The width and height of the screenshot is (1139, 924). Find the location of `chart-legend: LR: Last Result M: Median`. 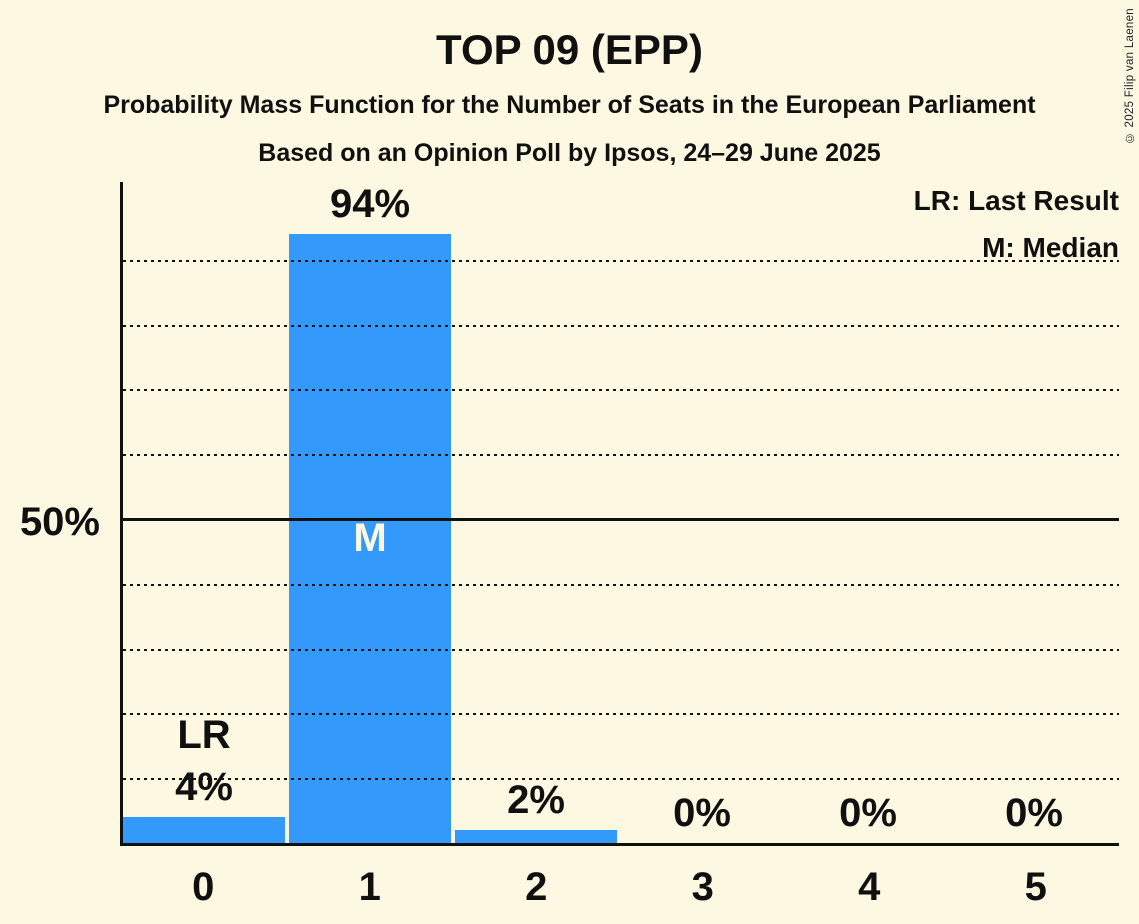

chart-legend: LR: Last Result M: Median is located at coordinates (1016, 224).